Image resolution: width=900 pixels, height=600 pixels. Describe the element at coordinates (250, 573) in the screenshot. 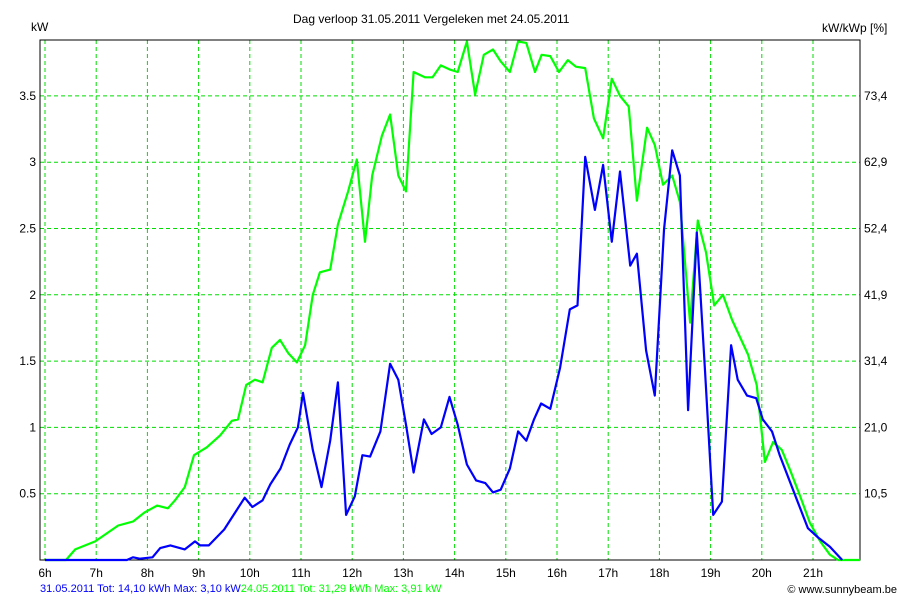

I see `x-tick-label: 10h` at that location.